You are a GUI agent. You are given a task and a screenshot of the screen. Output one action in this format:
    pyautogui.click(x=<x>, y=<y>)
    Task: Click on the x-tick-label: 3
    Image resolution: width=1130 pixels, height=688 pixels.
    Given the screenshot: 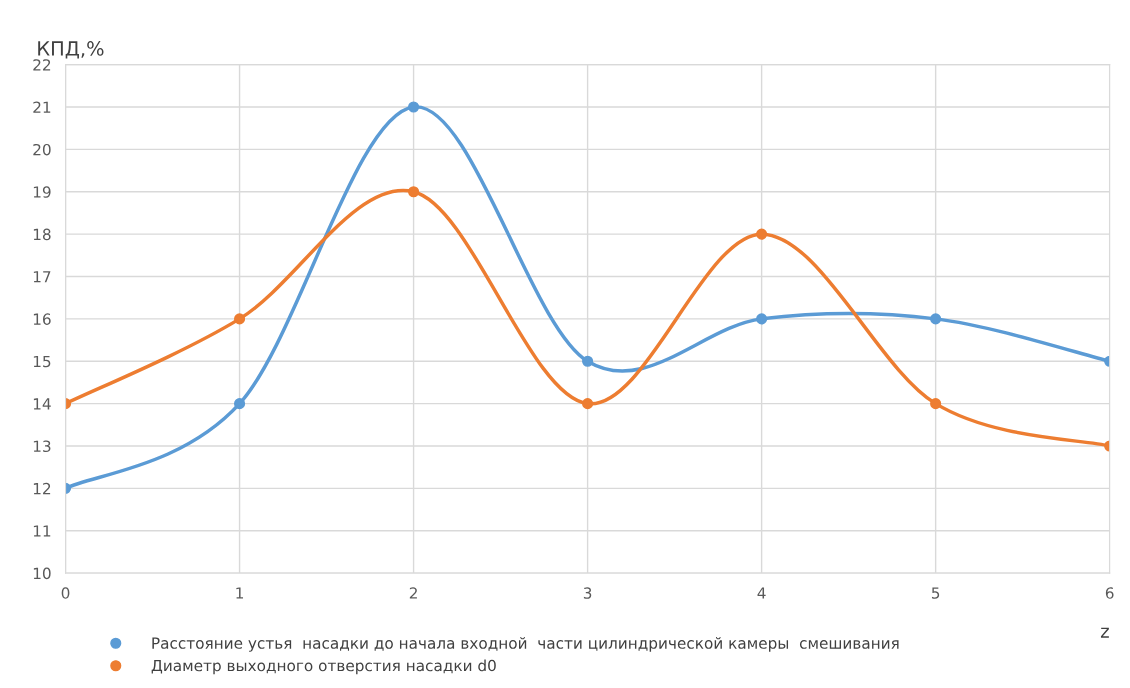 What is the action you would take?
    pyautogui.click(x=587, y=593)
    